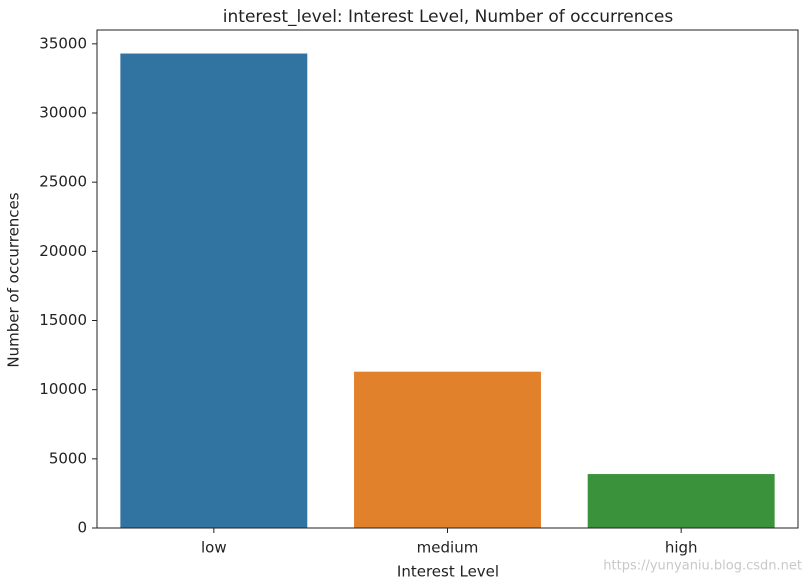 This screenshot has width=809, height=585. I want to click on y-tick-label: 5000, so click(68, 458).